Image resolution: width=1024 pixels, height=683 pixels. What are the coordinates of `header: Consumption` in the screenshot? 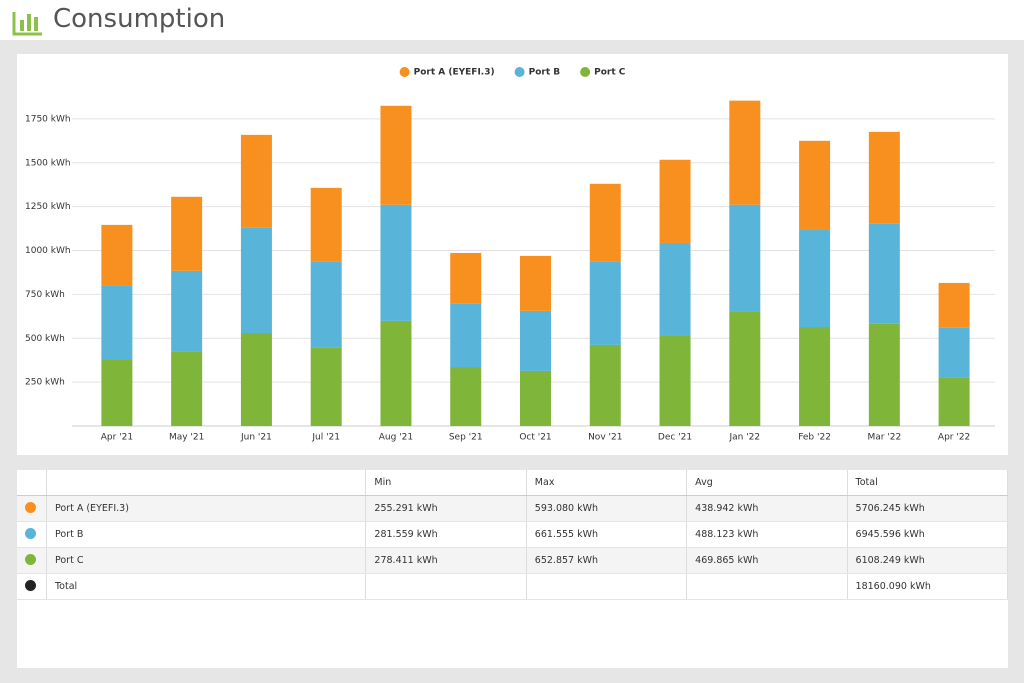 It's located at (512, 20).